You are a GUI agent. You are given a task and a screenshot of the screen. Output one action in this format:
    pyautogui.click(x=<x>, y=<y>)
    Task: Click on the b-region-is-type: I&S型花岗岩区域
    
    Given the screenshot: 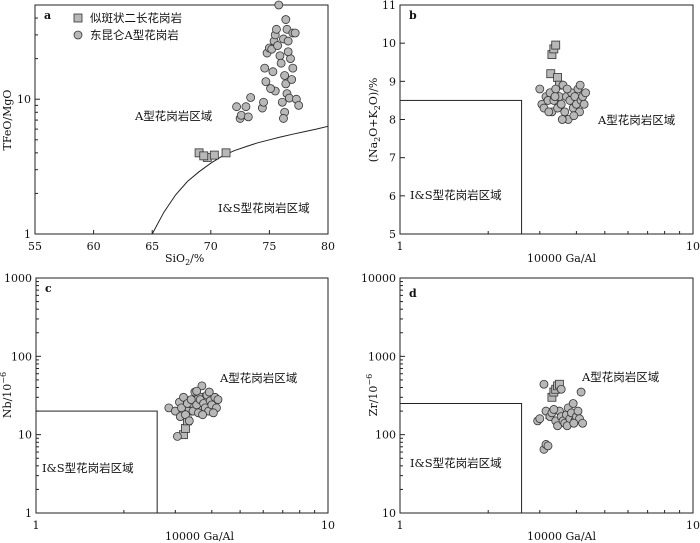 What is the action you would take?
    pyautogui.click(x=456, y=195)
    